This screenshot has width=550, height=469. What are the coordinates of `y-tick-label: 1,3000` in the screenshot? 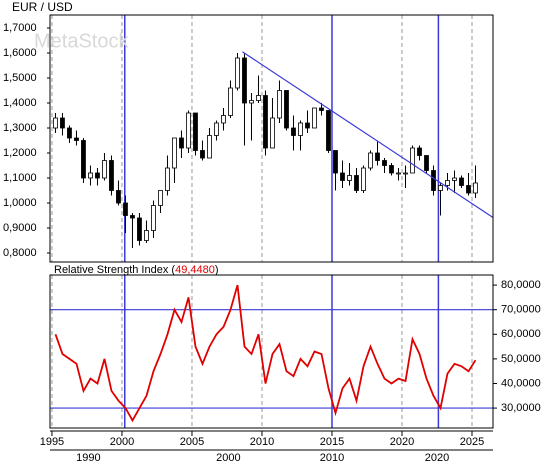 It's located at (20, 128).